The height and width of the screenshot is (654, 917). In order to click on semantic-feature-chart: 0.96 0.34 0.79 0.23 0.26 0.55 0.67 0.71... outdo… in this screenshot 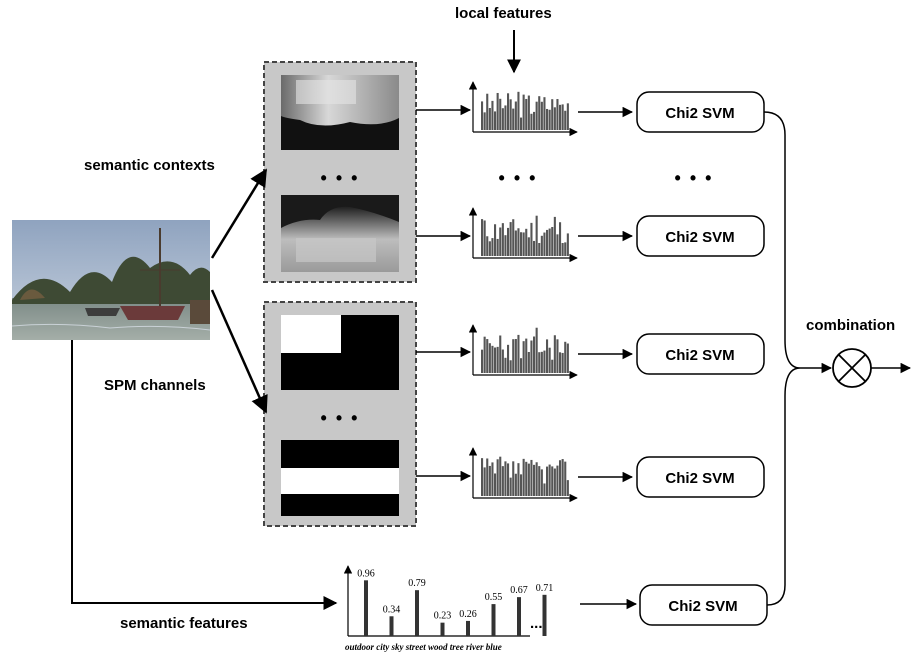, I will do `click(448, 608)`.